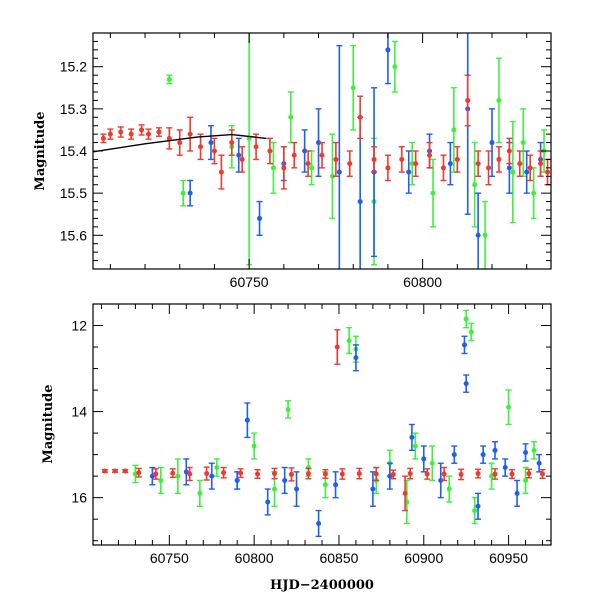 This screenshot has width=600, height=600. I want to click on y-tick-label: 15.2, so click(73, 67).